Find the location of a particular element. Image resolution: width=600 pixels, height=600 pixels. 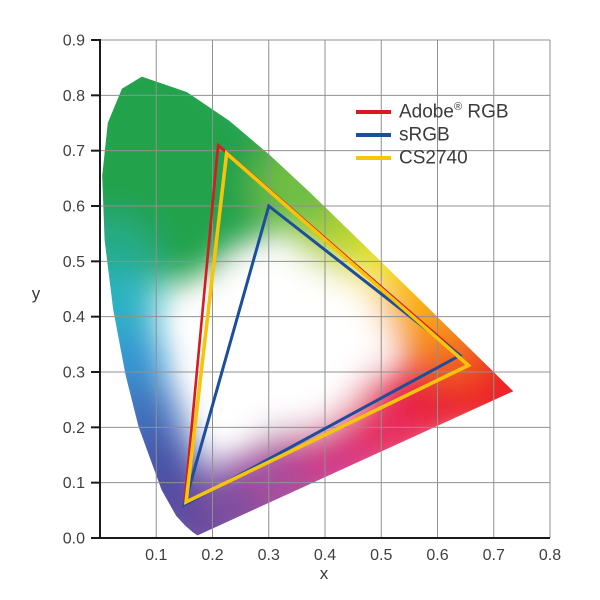

legend-item-cs2740: CS2740 is located at coordinates (432, 157).